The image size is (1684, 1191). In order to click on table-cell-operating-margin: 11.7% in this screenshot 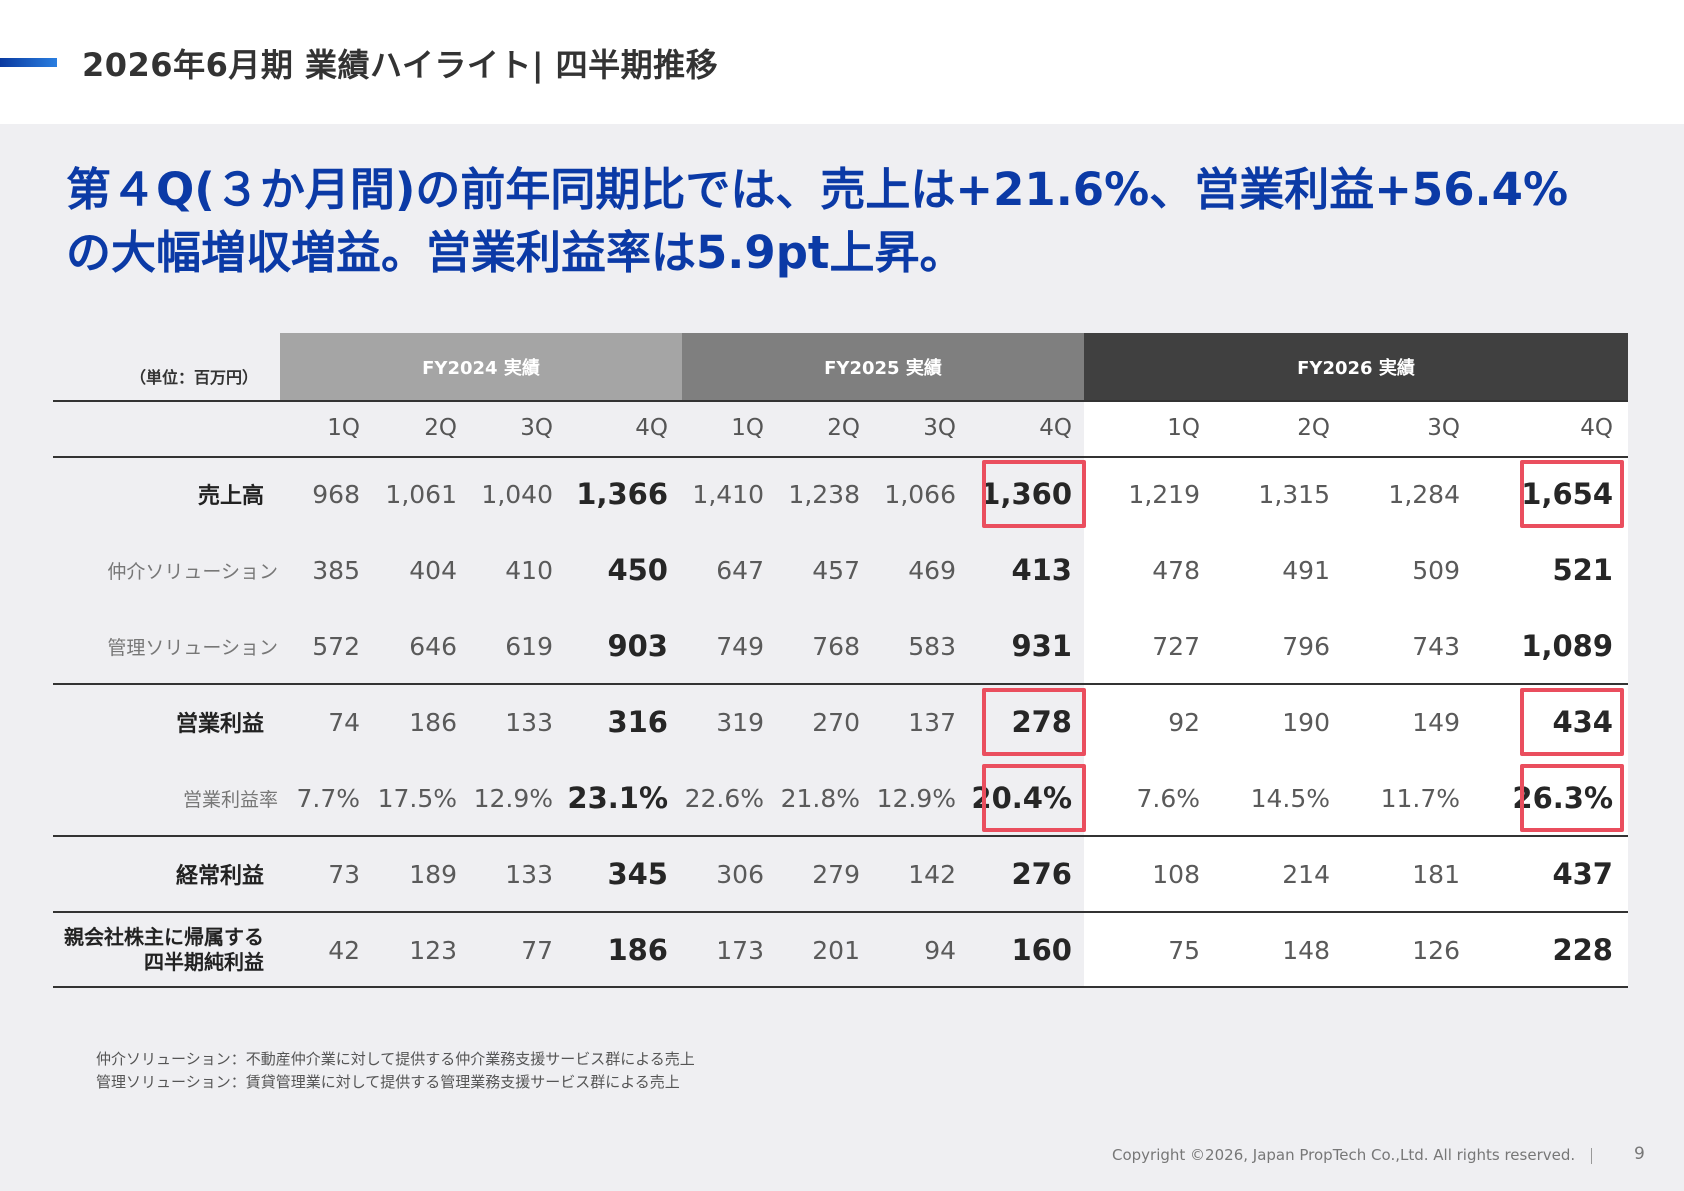, I will do `click(1420, 798)`.